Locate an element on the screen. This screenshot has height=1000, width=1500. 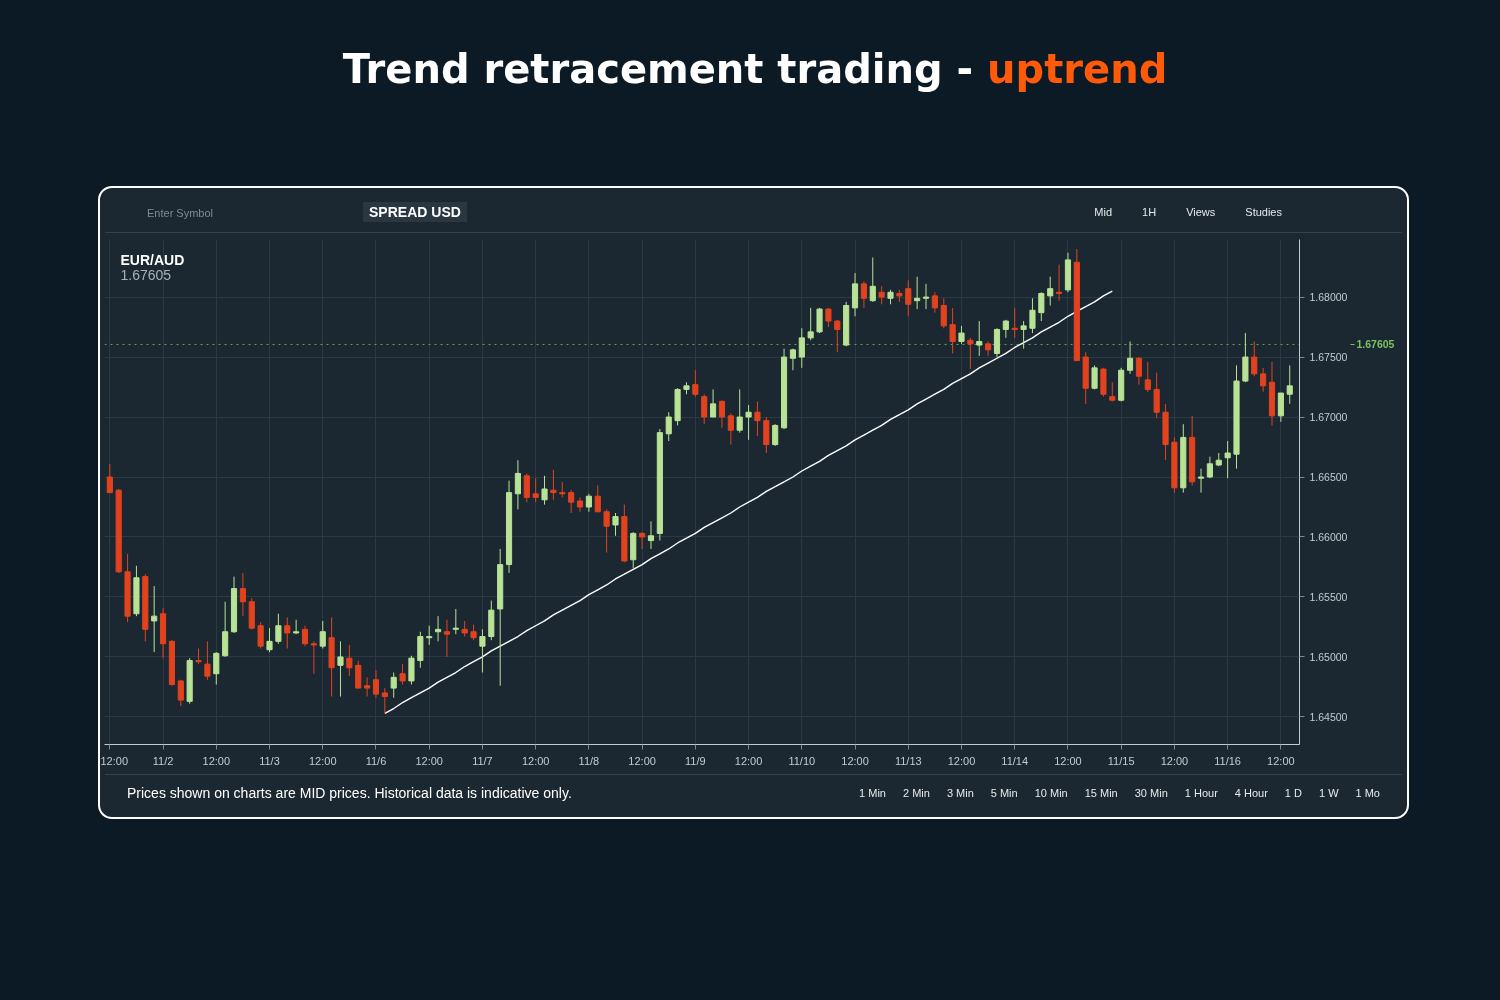
text: 3 Min is located at coordinates (960, 792).